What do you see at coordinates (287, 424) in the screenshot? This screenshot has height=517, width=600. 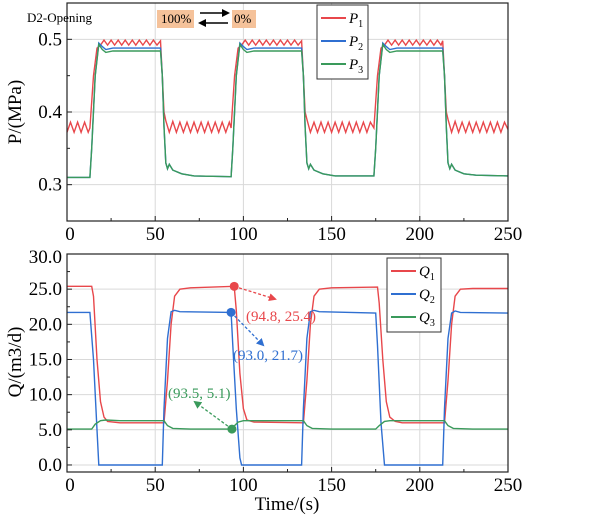 I see `series-line-q3` at bounding box center [287, 424].